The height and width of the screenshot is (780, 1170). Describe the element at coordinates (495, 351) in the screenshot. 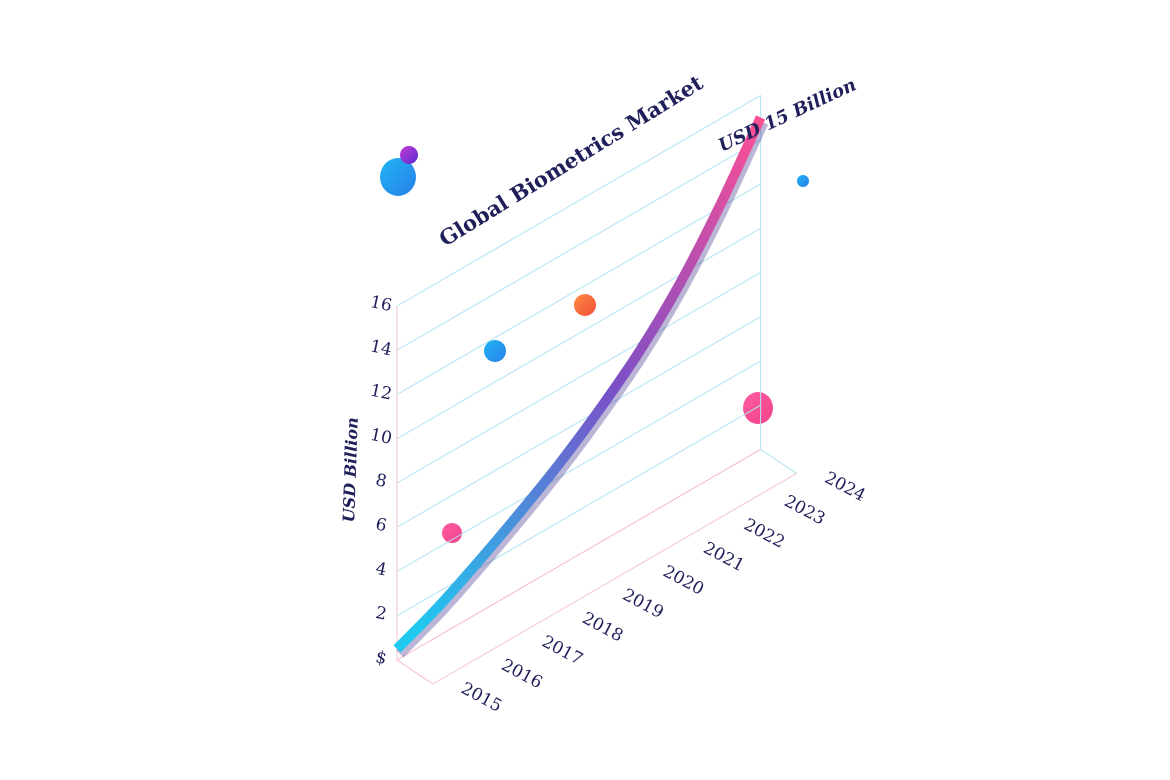

I see `blob-blue-mid` at that location.